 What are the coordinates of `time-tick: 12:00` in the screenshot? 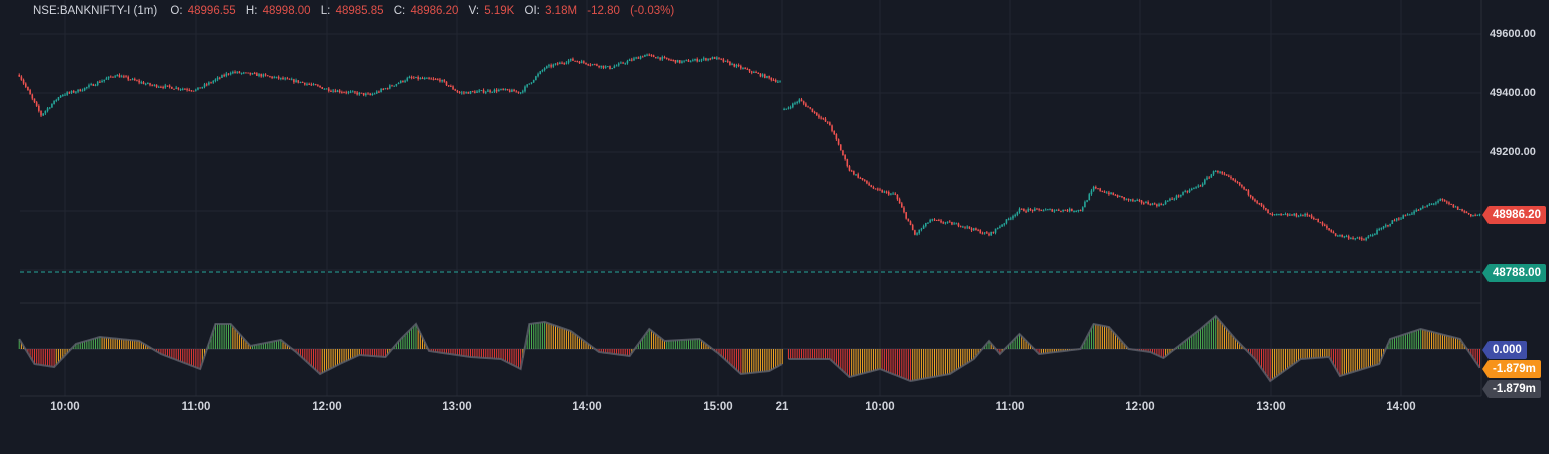 It's located at (327, 407).